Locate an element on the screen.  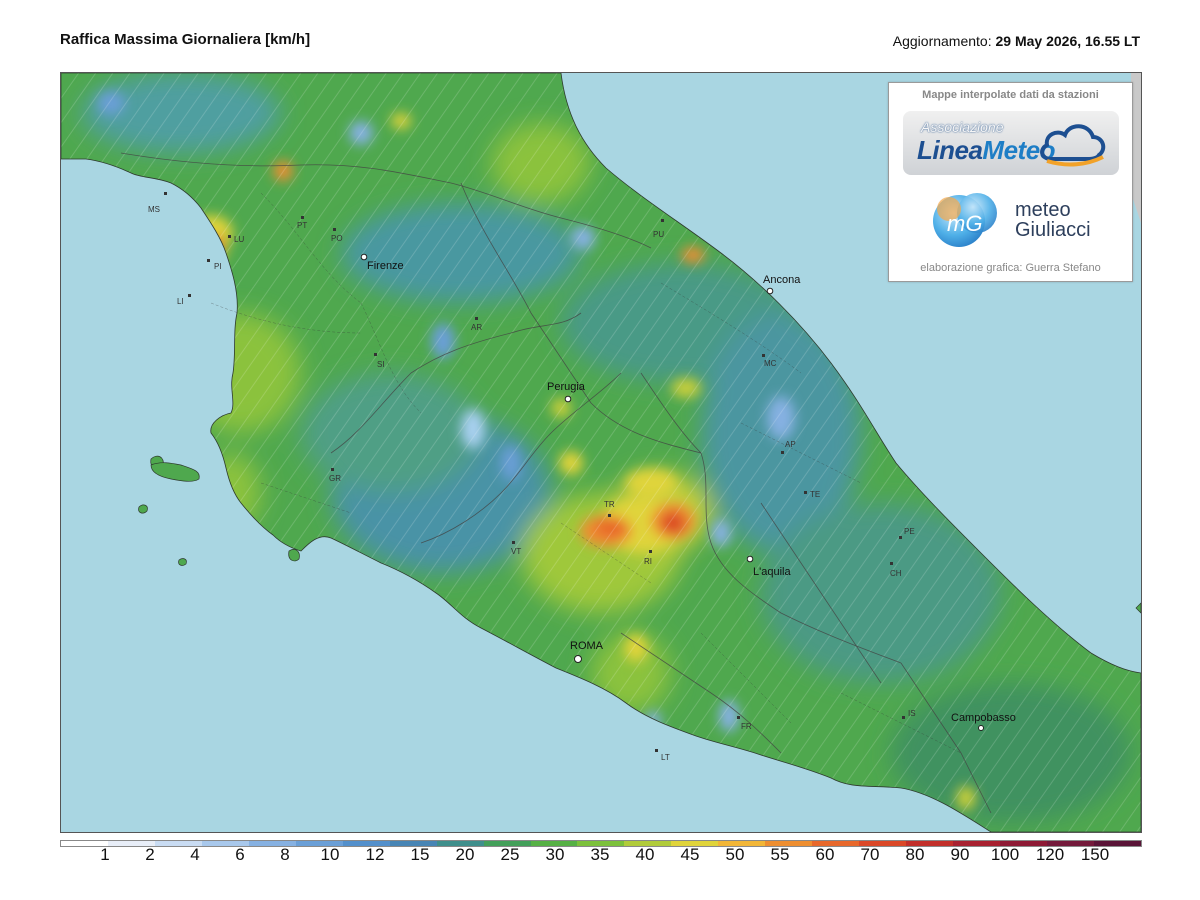
city-laquila: L'aquila is located at coordinates (768, 566).